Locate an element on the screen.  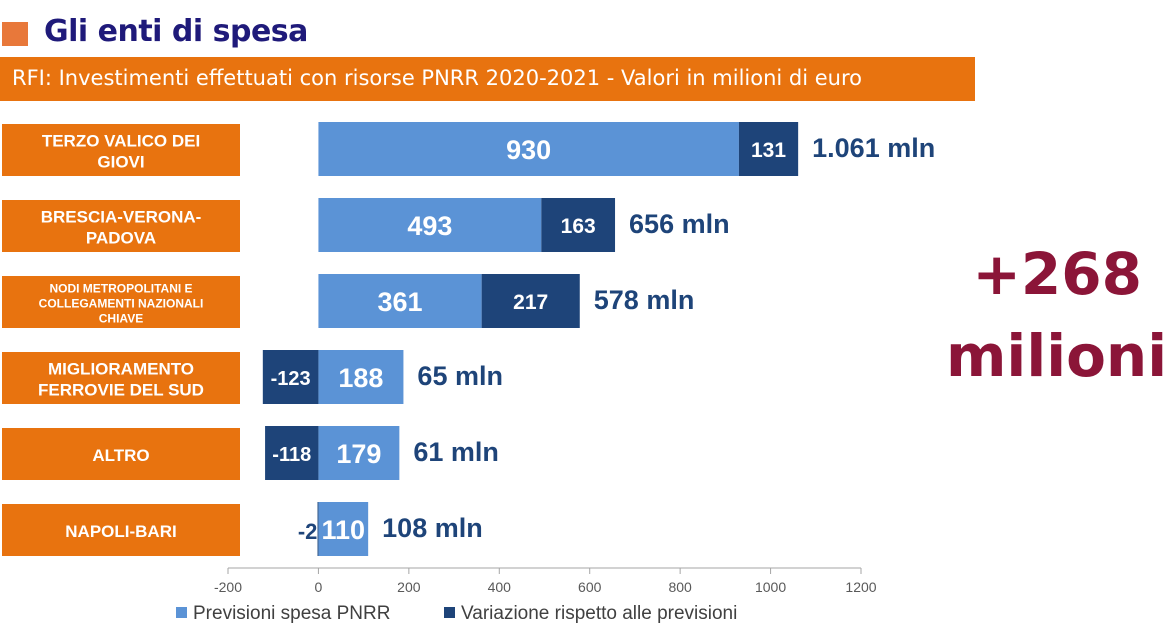
value-label-previsioni: 930 is located at coordinates (528, 150).